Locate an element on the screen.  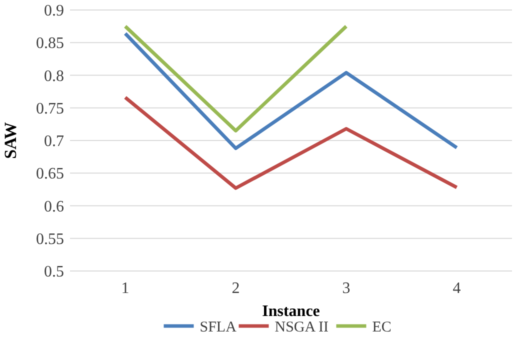
y-tick-label: 0.75 is located at coordinates (50, 109).